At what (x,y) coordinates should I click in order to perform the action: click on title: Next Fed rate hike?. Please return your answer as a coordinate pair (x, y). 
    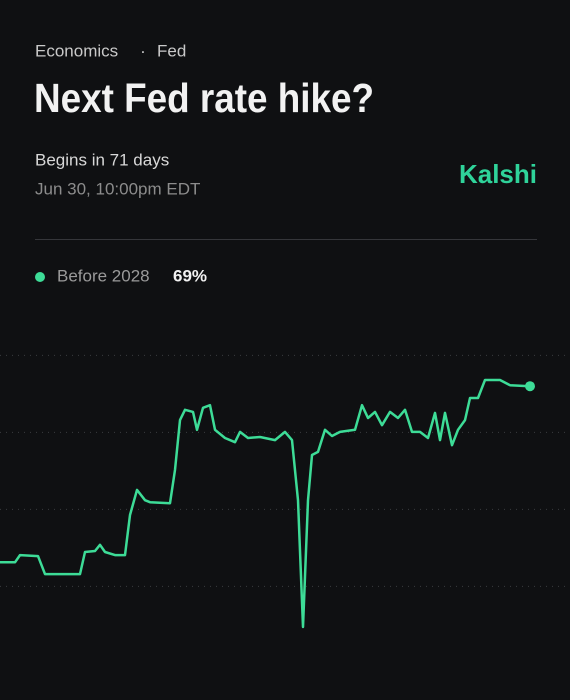
    Looking at the image, I should click on (204, 98).